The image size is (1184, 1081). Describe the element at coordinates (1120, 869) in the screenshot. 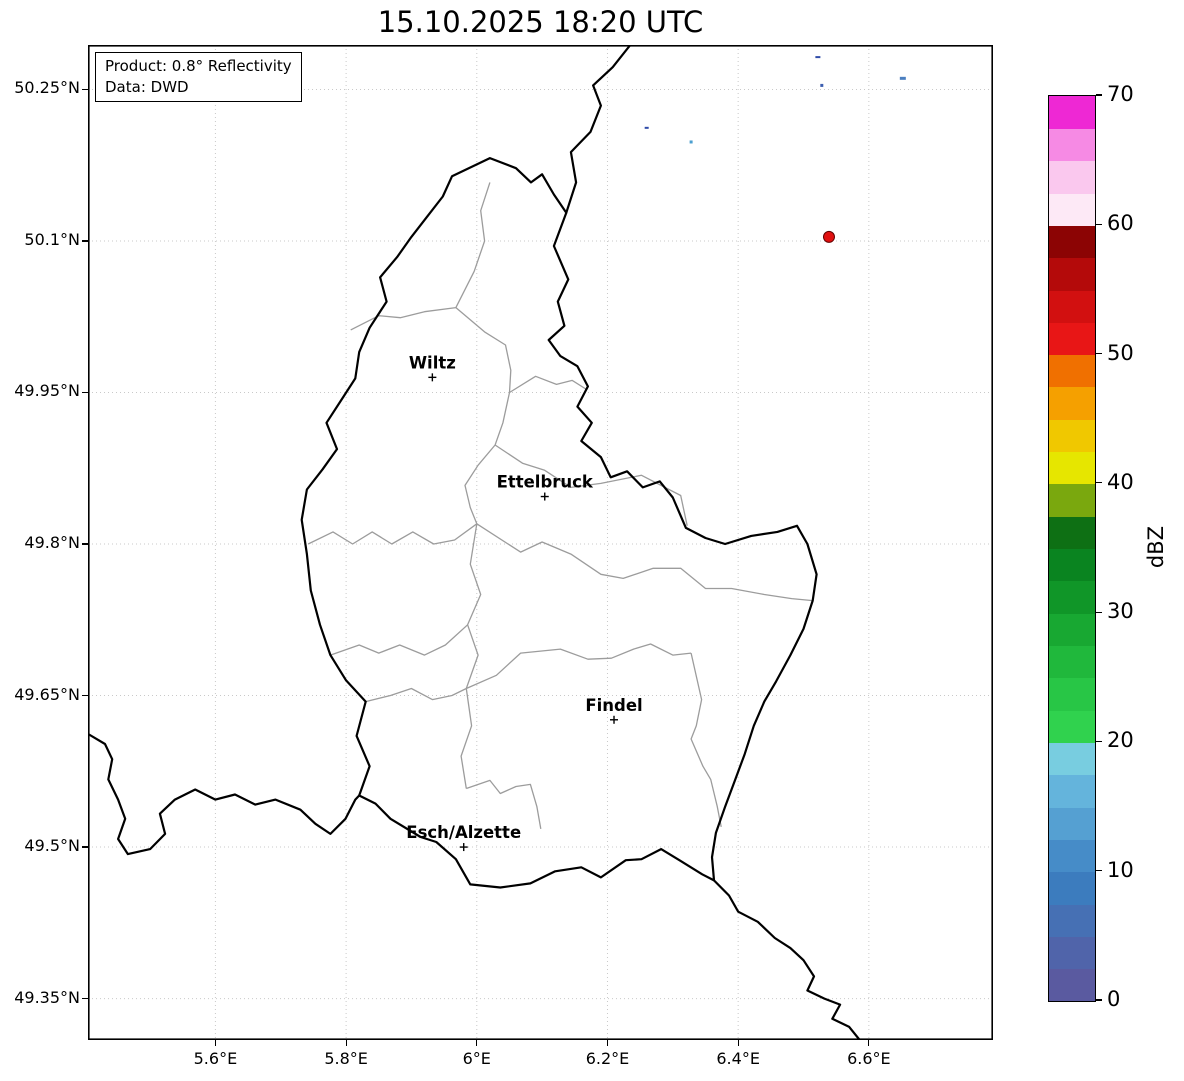

I see `colorbar-tick-label: 10` at that location.